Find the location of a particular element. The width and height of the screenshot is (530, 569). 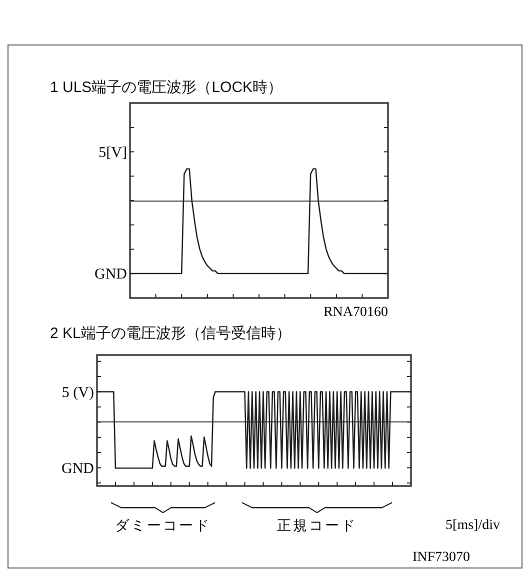

text: INF73070 is located at coordinates (441, 557).